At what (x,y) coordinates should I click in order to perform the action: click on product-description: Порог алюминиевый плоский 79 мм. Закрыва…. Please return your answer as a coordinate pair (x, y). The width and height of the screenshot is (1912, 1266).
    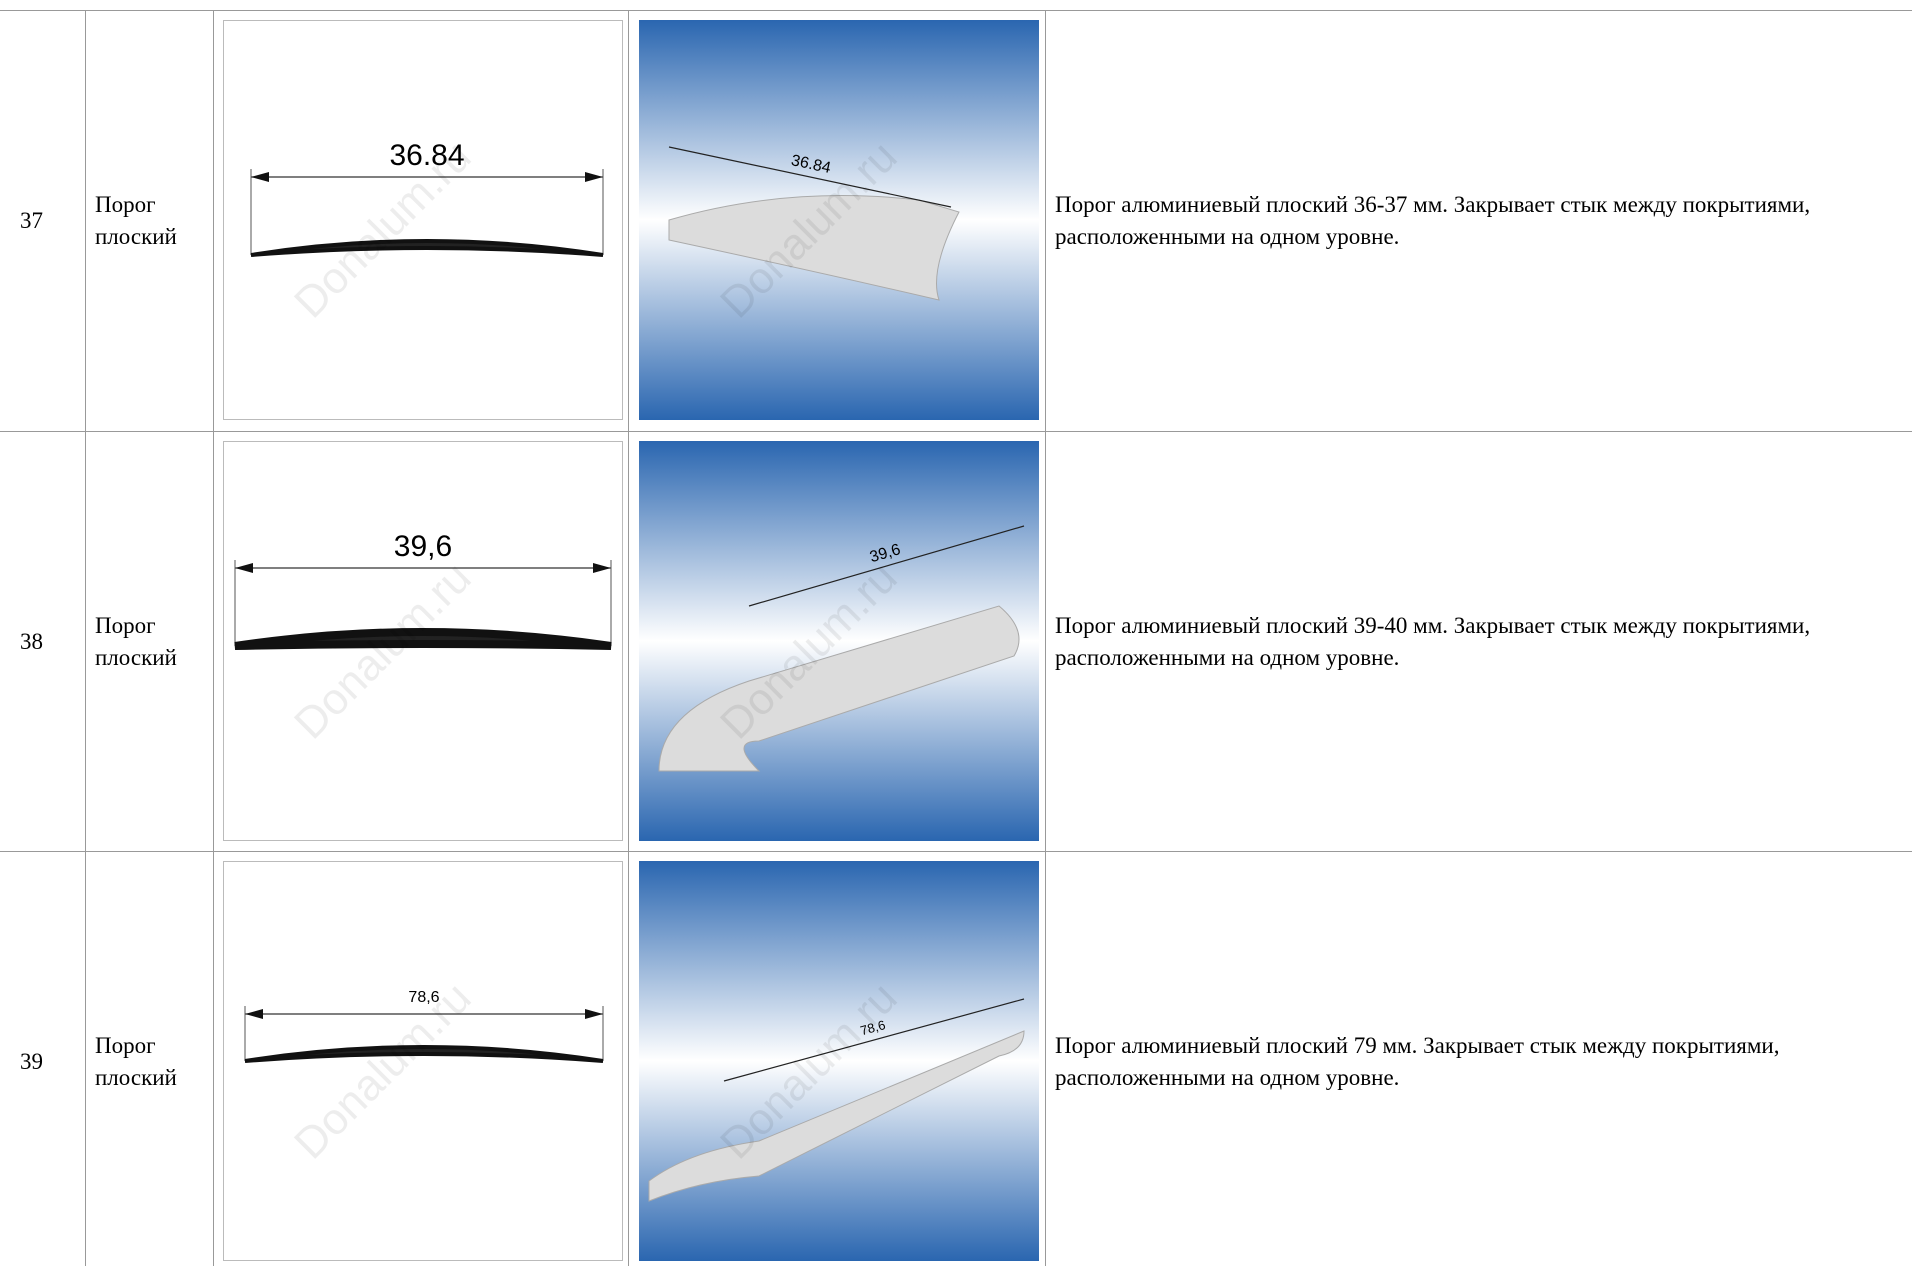
    Looking at the image, I should click on (1417, 1061).